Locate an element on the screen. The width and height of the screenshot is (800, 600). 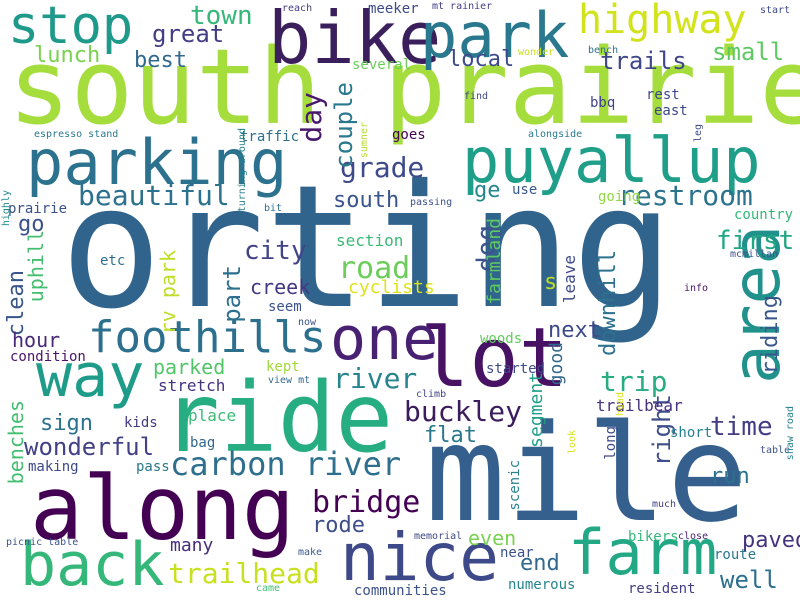
word: many is located at coordinates (192, 545).